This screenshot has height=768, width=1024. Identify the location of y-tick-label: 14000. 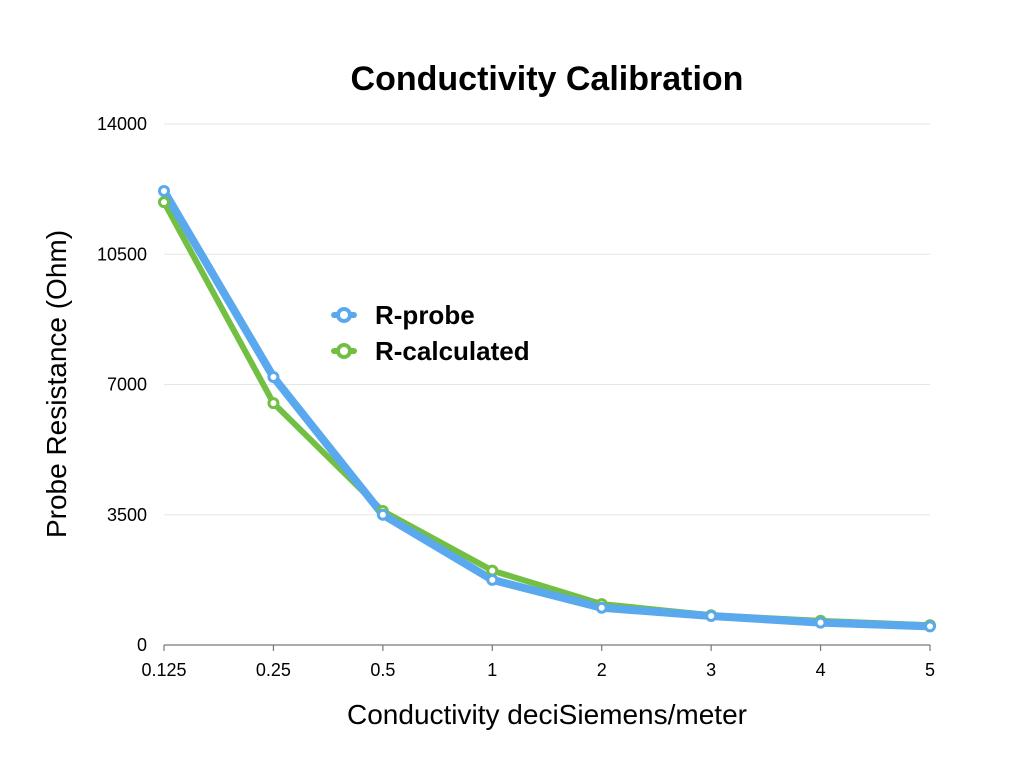
(122, 124).